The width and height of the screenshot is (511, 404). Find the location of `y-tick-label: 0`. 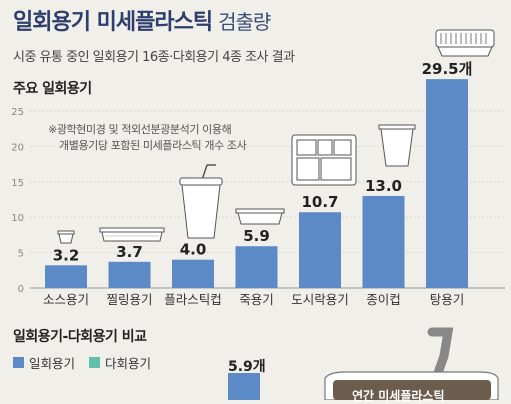

y-tick-label: 0 is located at coordinates (21, 289).